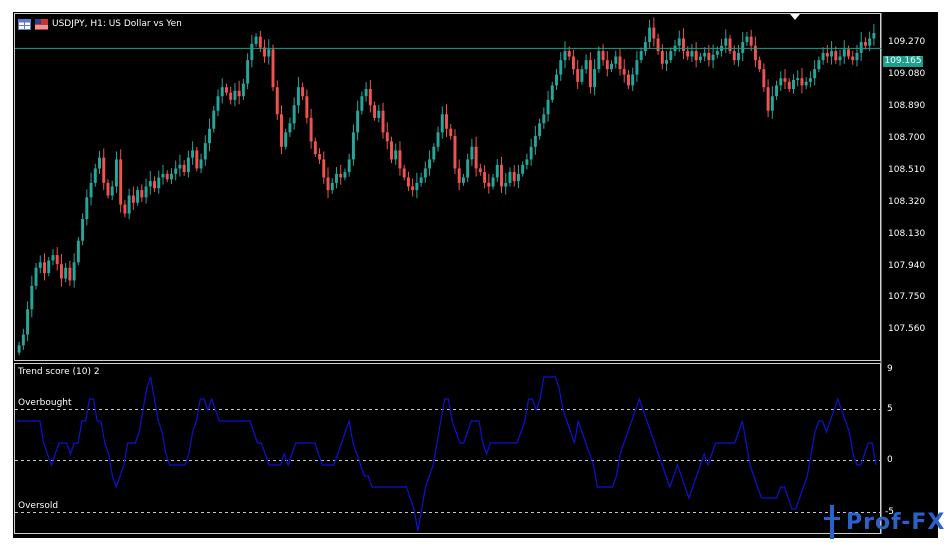 The image size is (947, 546). What do you see at coordinates (890, 409) in the screenshot?
I see `indicator-axis-label: 5` at bounding box center [890, 409].